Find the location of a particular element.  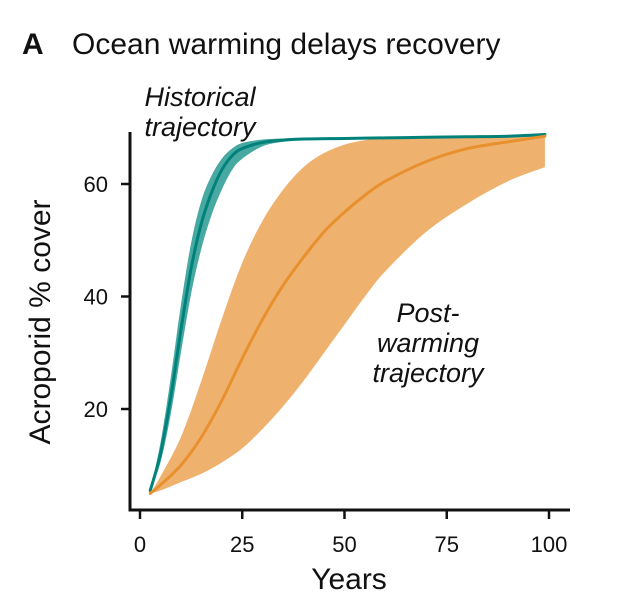

chart-title: Ocean warming delays recovery is located at coordinates (286, 44).